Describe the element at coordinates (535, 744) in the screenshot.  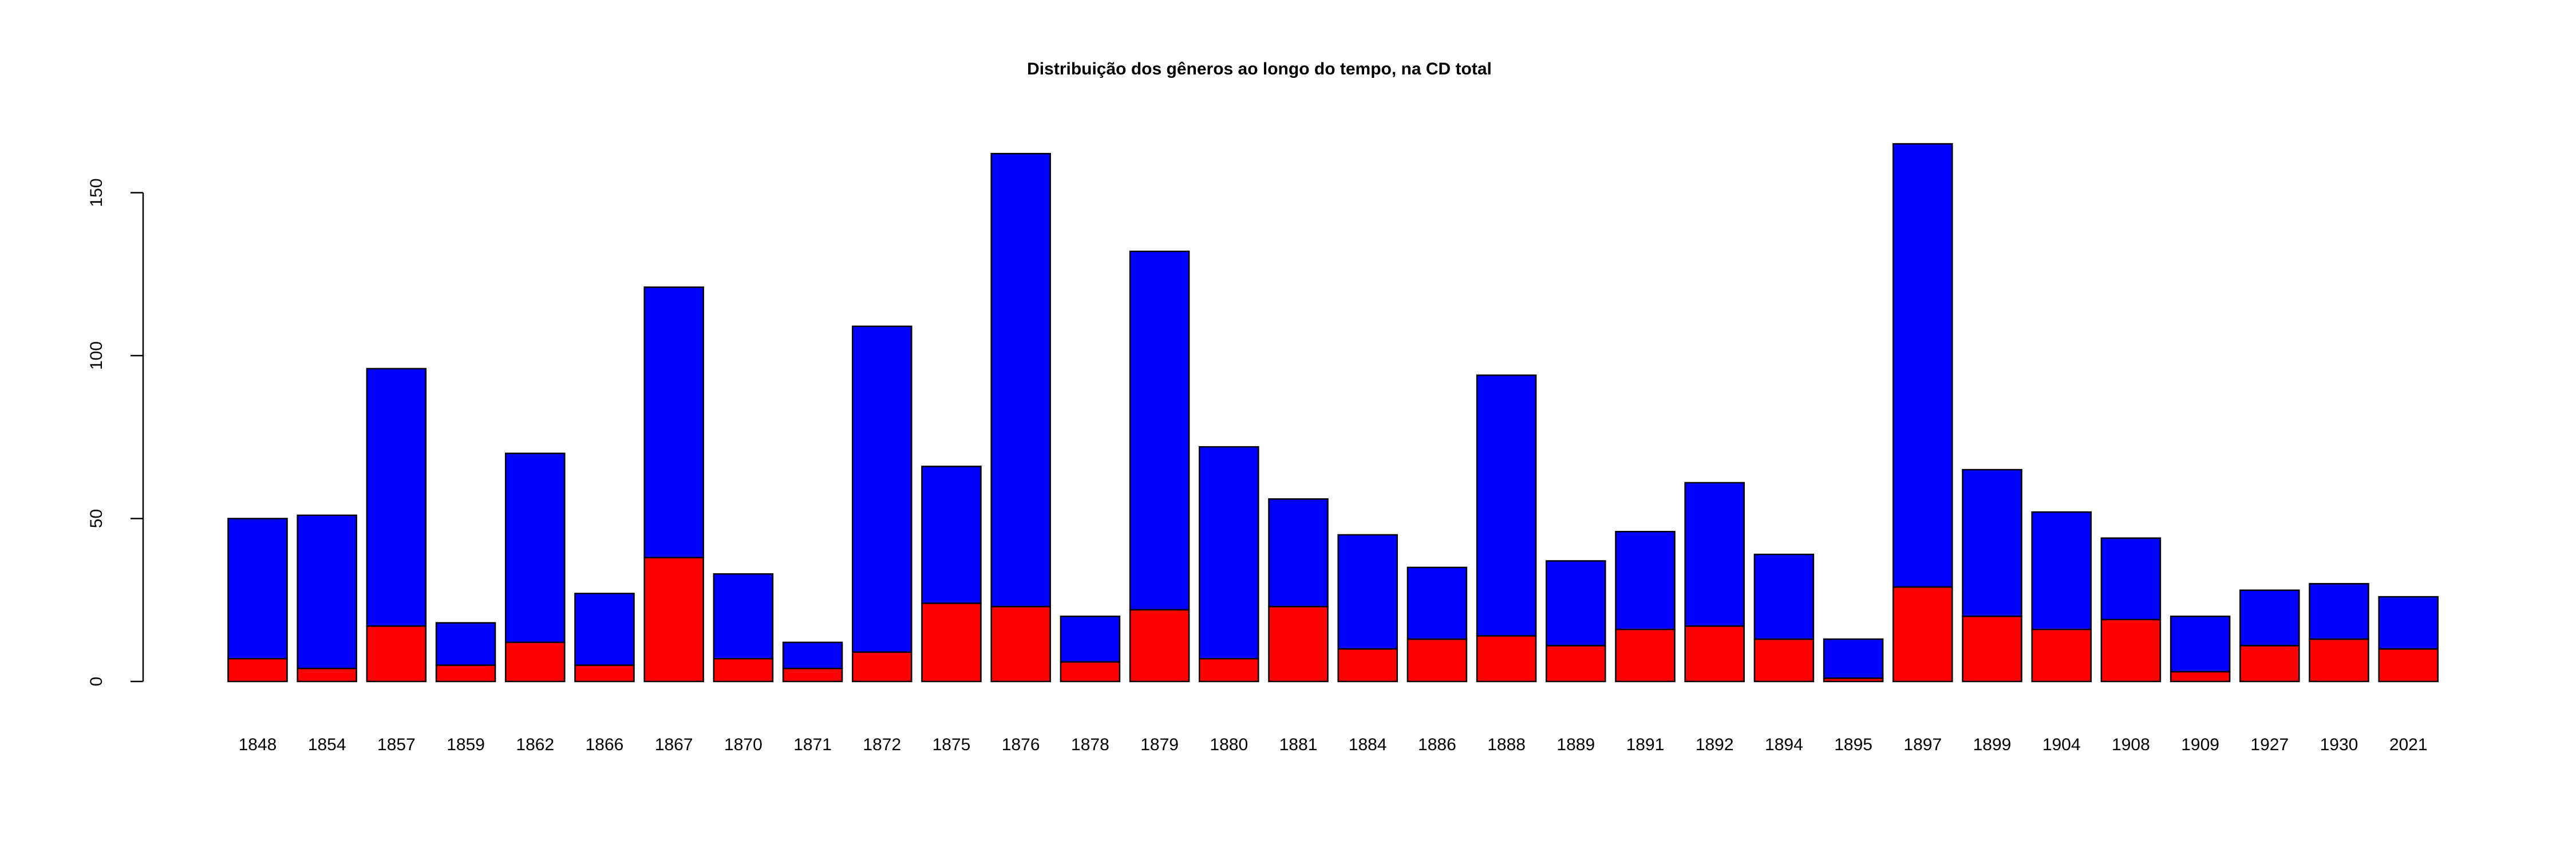
I see `x-tick-label: 1862` at that location.